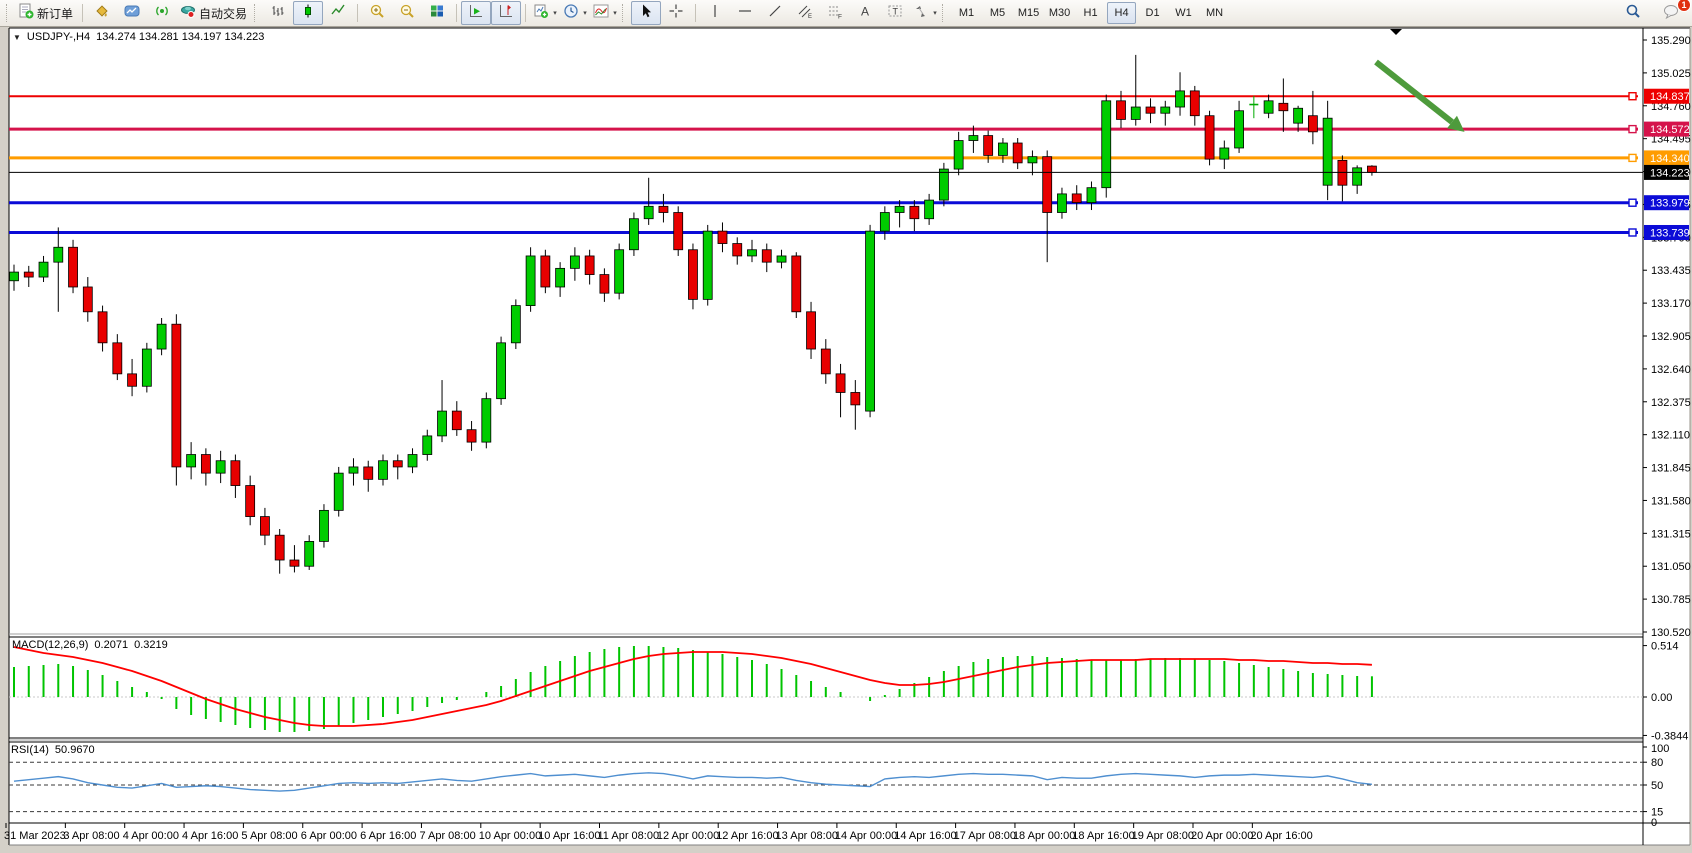  Describe the element at coordinates (308, 13) in the screenshot. I see `candlestick-chart-button` at that location.